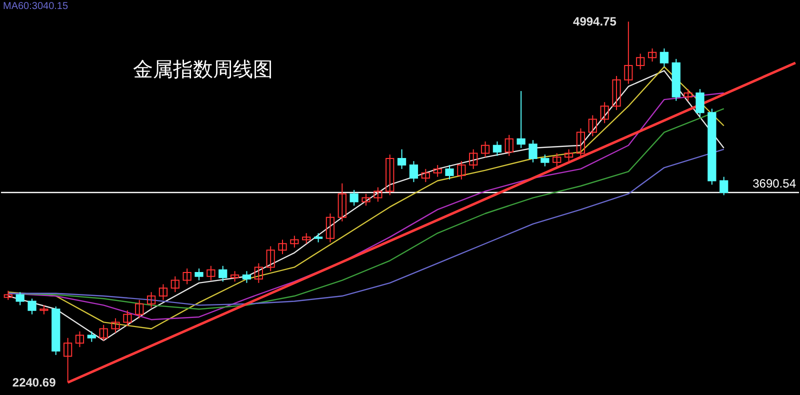 The image size is (800, 395). I want to click on text: 金属指数周线图, so click(203, 69).